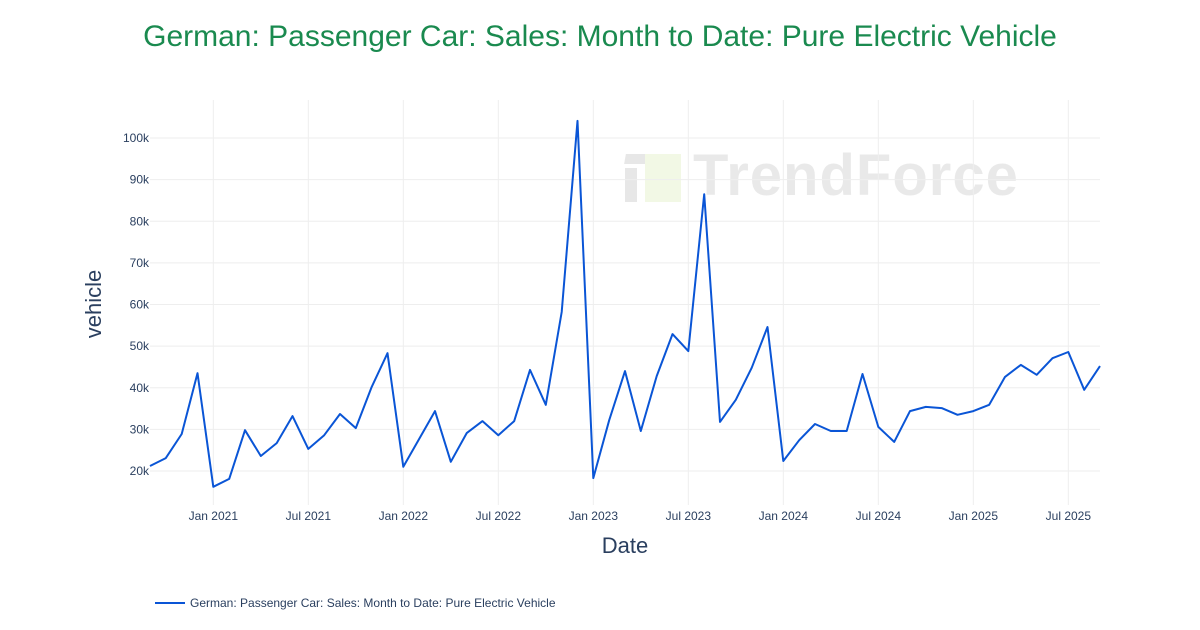 The image size is (1200, 630). Describe the element at coordinates (974, 516) in the screenshot. I see `x-tick-label: Jan 2025` at that location.